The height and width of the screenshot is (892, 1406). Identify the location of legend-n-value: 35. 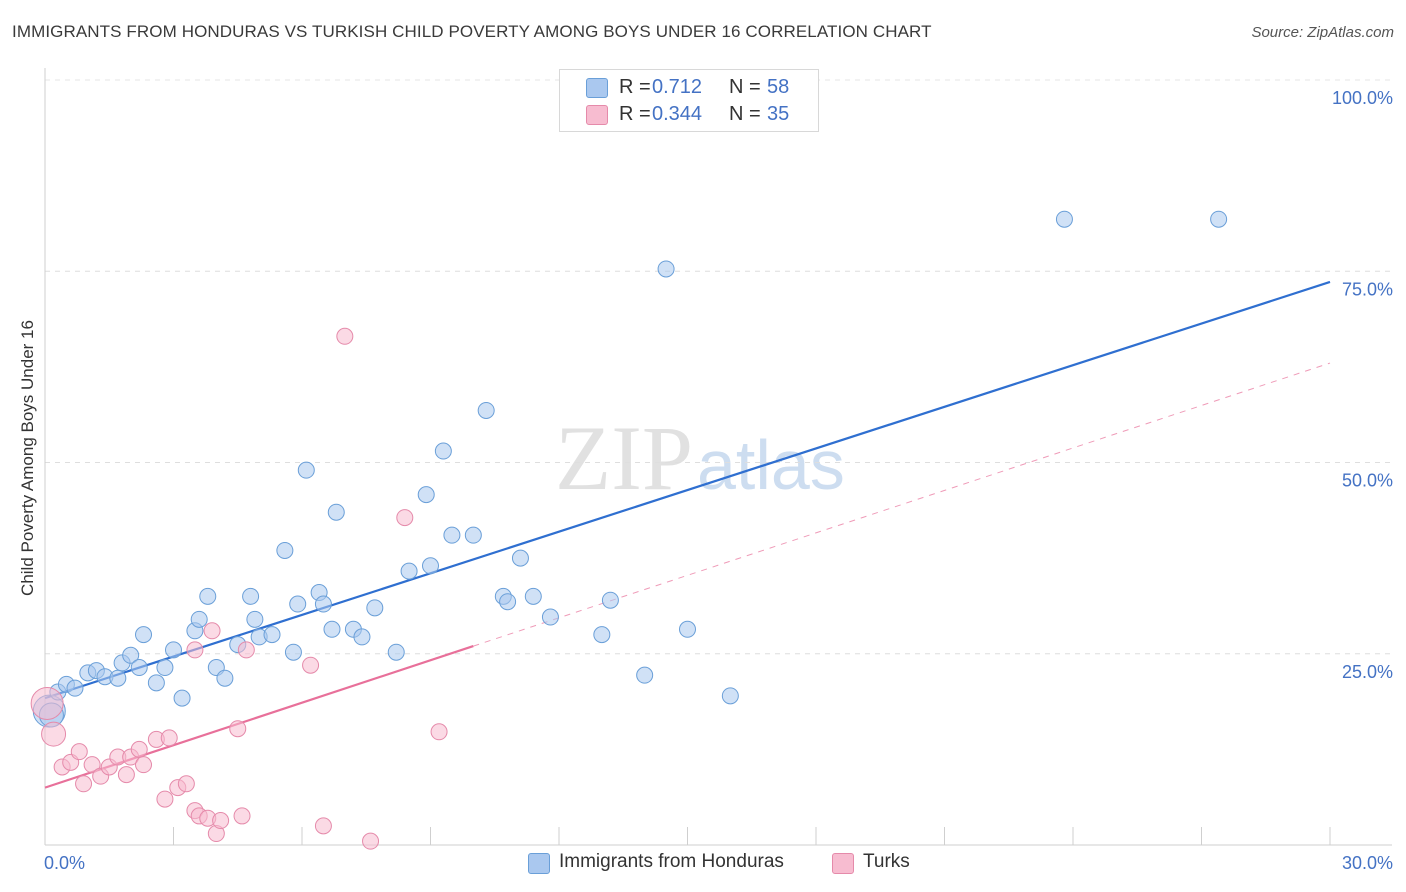
(778, 114).